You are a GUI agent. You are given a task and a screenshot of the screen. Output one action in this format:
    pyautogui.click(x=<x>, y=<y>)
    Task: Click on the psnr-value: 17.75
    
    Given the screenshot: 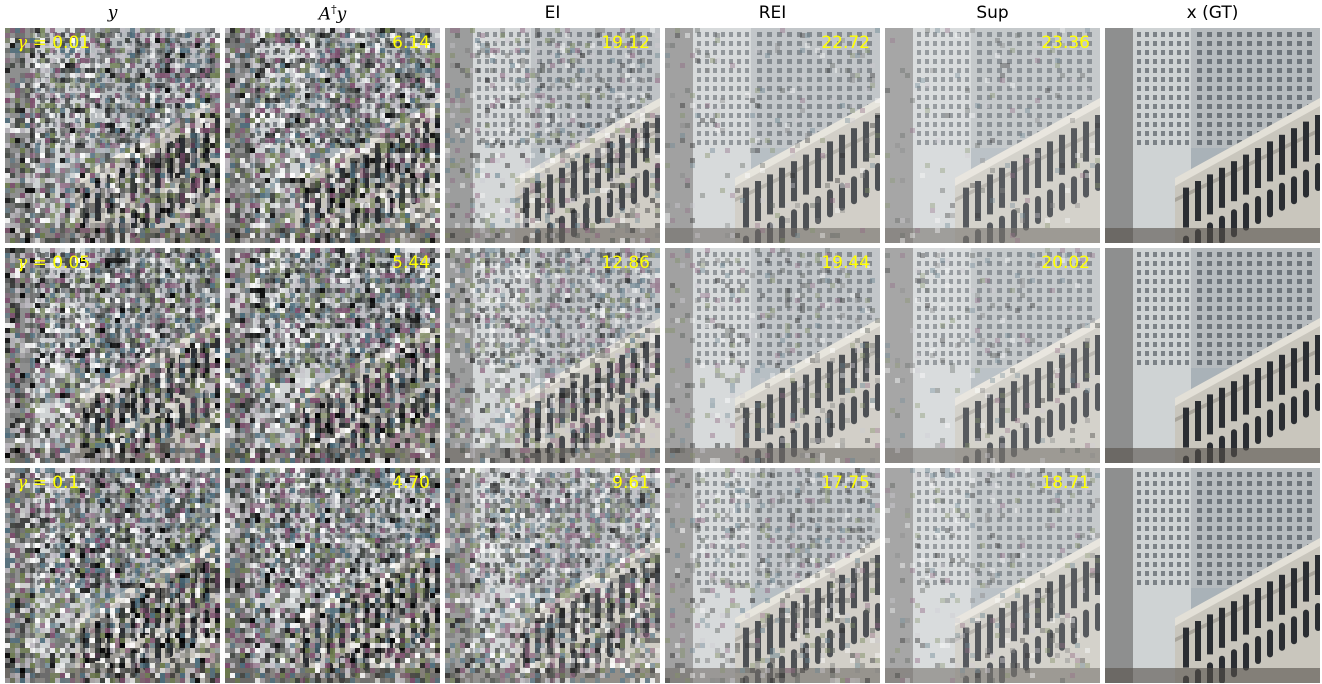 What is the action you would take?
    pyautogui.click(x=845, y=483)
    